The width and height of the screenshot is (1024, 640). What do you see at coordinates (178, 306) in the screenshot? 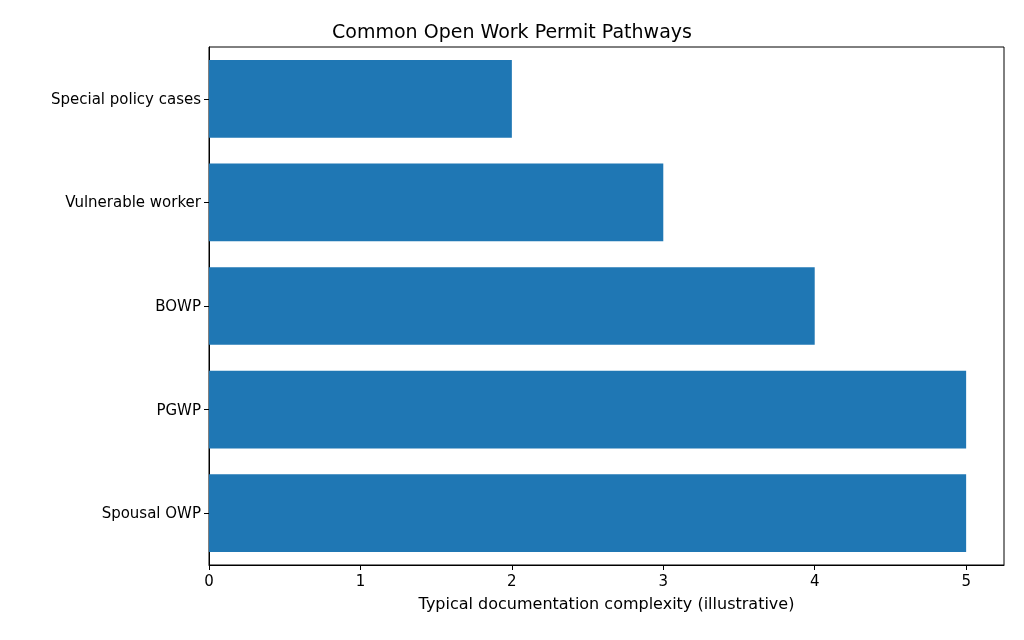
I see `y-tick-label: BOWP` at bounding box center [178, 306].